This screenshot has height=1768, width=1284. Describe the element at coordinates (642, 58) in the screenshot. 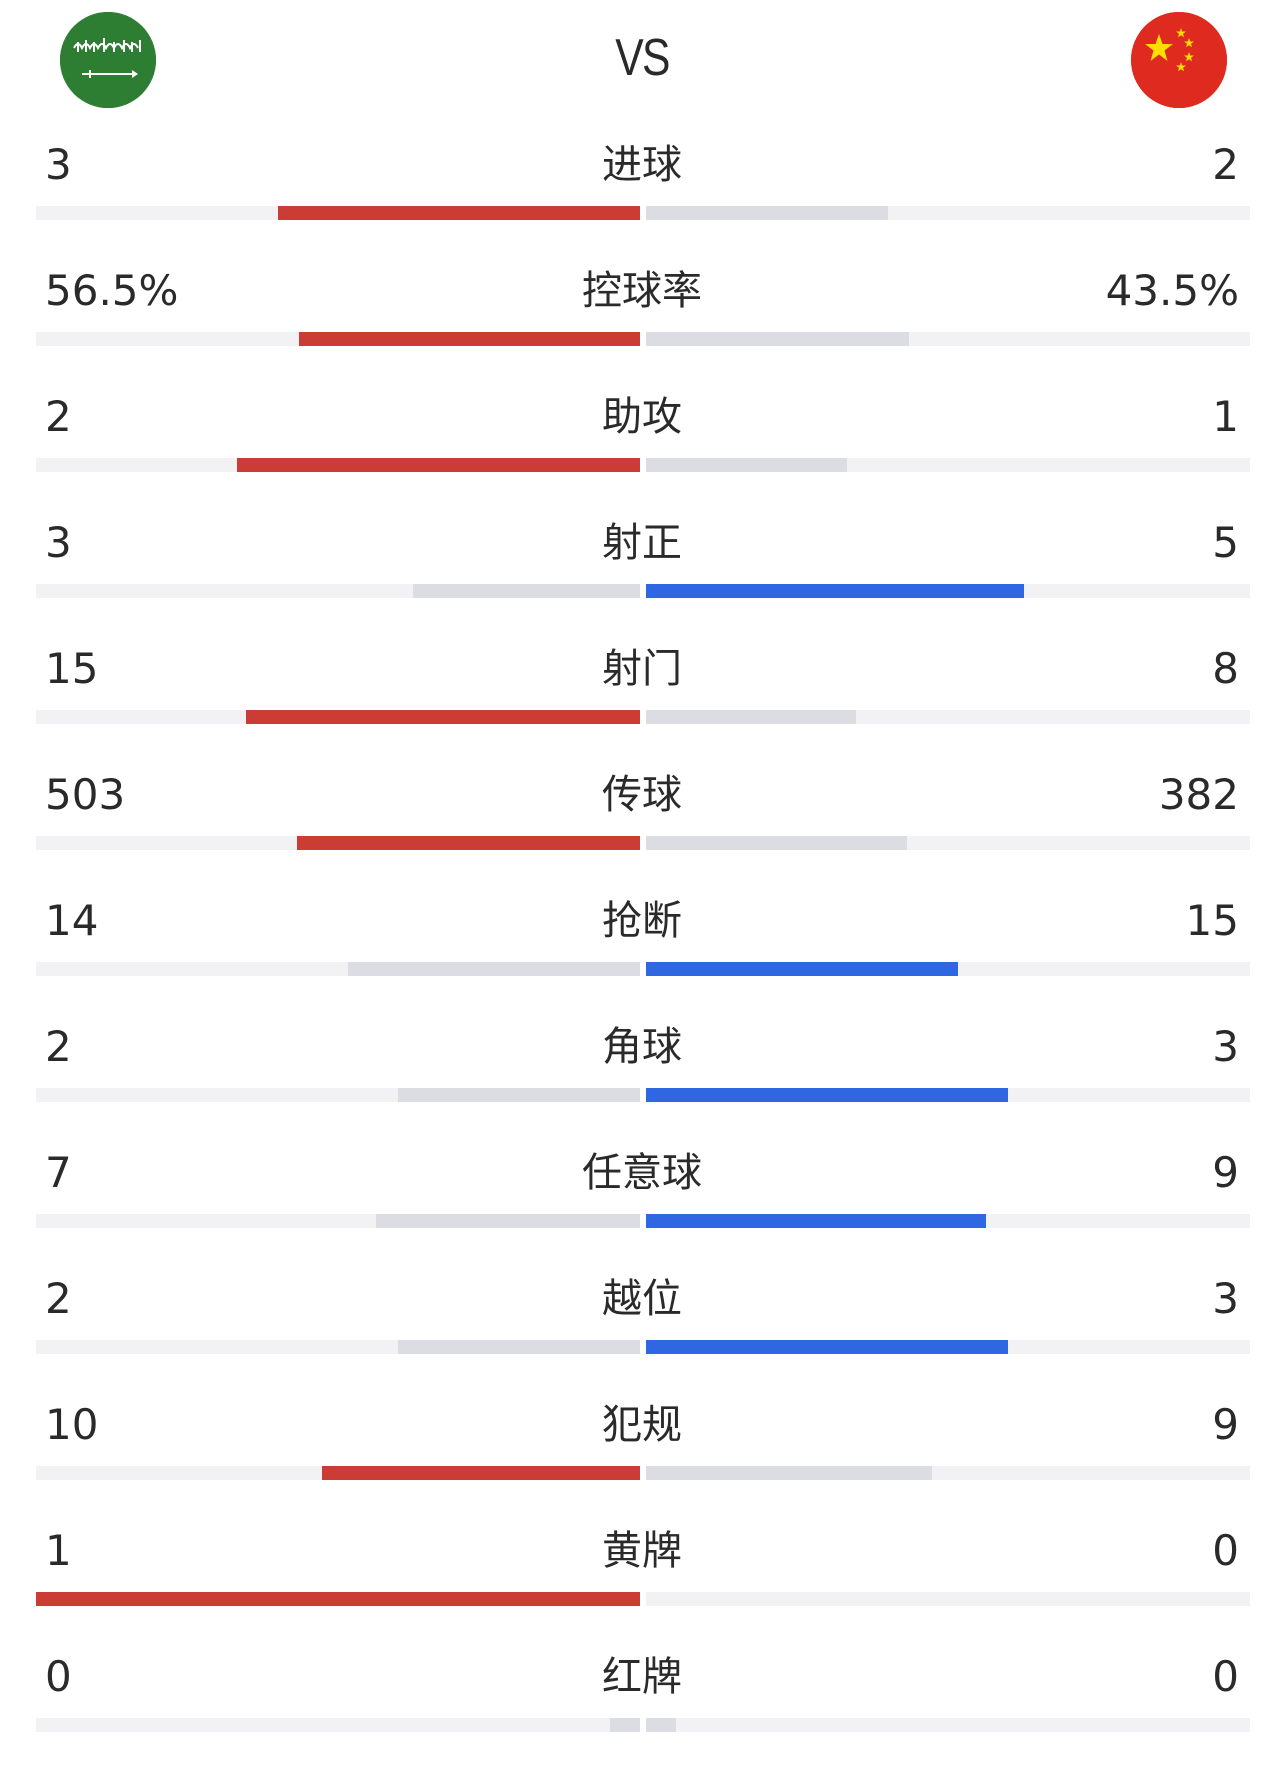

I see `vs-label: VS` at that location.